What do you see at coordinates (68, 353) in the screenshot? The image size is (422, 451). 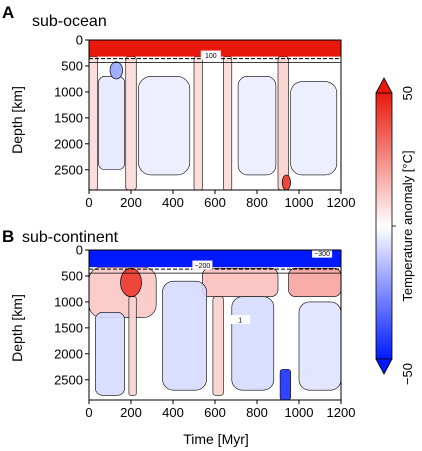 I see `panel-b-y-tick-label: 2000` at bounding box center [68, 353].